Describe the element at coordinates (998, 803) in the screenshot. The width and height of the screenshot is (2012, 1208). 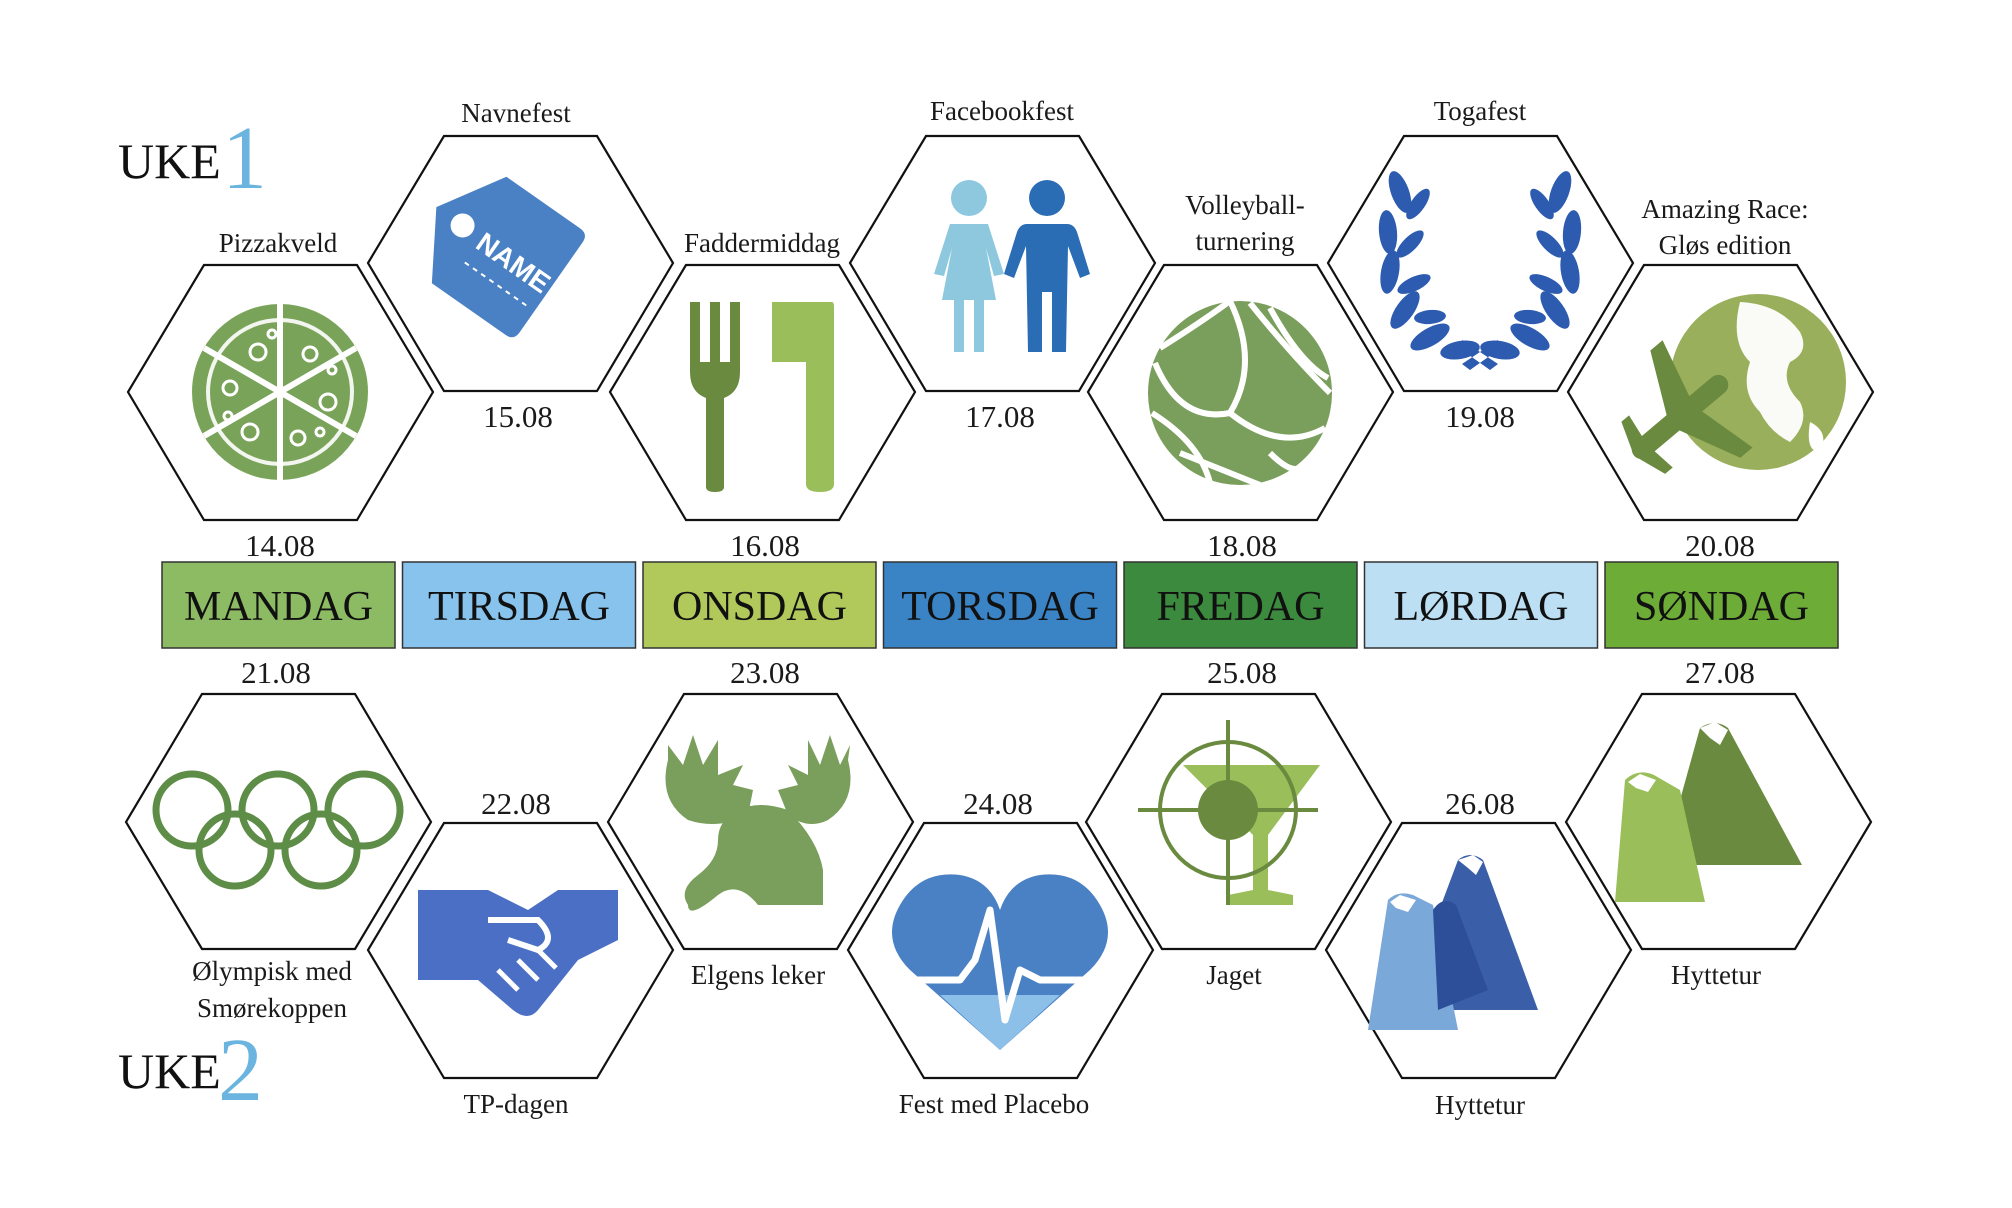
I see `date-24-08: 24.08` at that location.